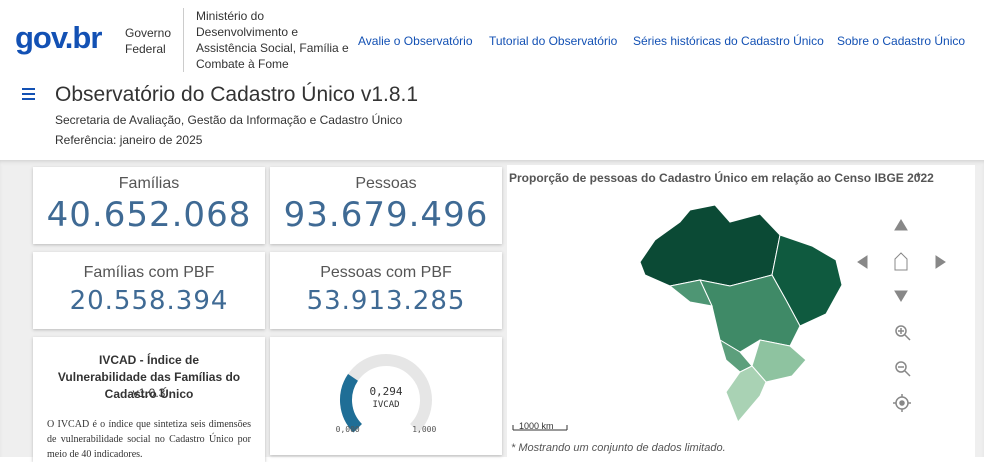  Describe the element at coordinates (29, 94) in the screenshot. I see `menu-icon` at that location.